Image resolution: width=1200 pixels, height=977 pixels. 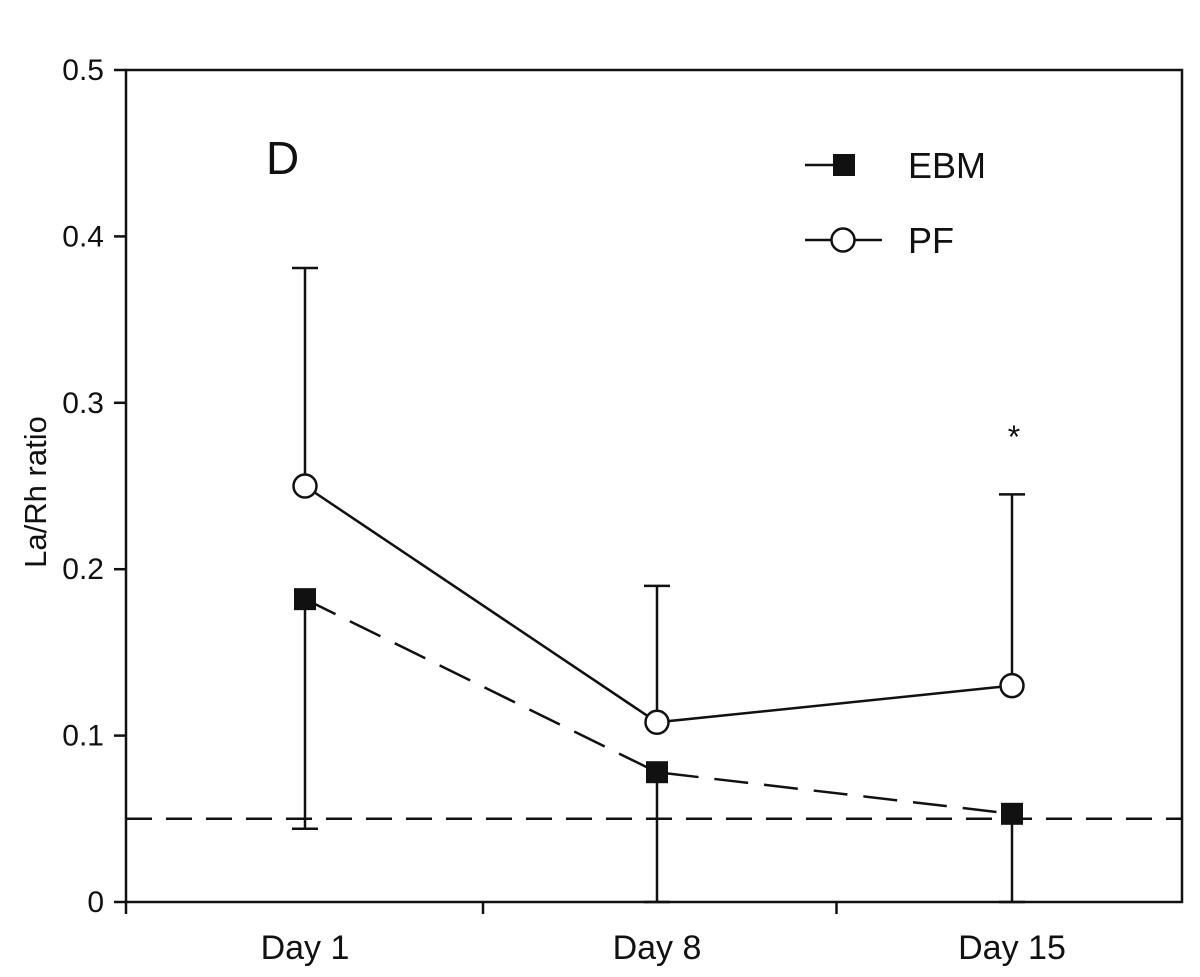 I want to click on y-tick-label: 0, so click(x=95, y=902).